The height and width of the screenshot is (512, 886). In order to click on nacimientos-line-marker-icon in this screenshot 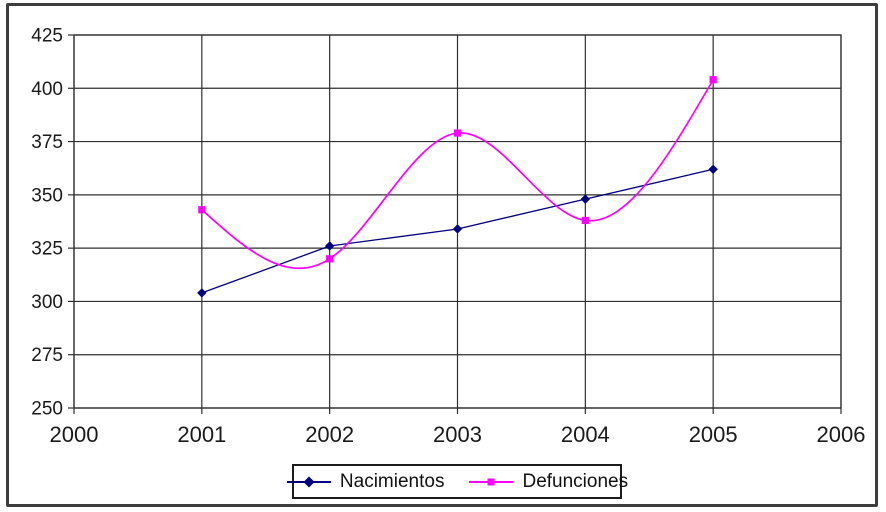, I will do `click(308, 481)`.